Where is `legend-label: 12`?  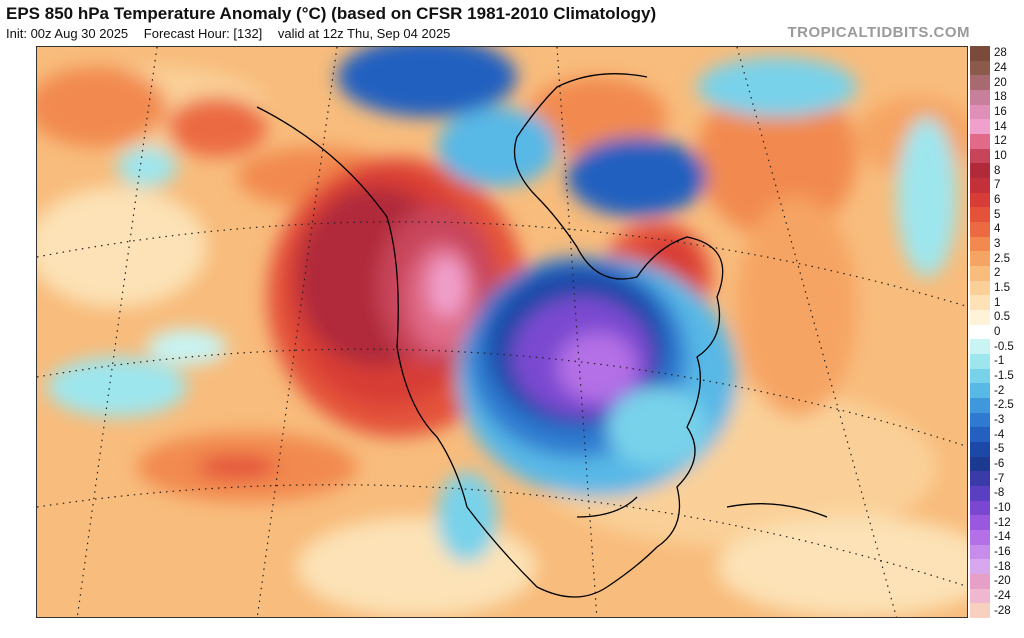
legend-label: 12 is located at coordinates (1000, 141).